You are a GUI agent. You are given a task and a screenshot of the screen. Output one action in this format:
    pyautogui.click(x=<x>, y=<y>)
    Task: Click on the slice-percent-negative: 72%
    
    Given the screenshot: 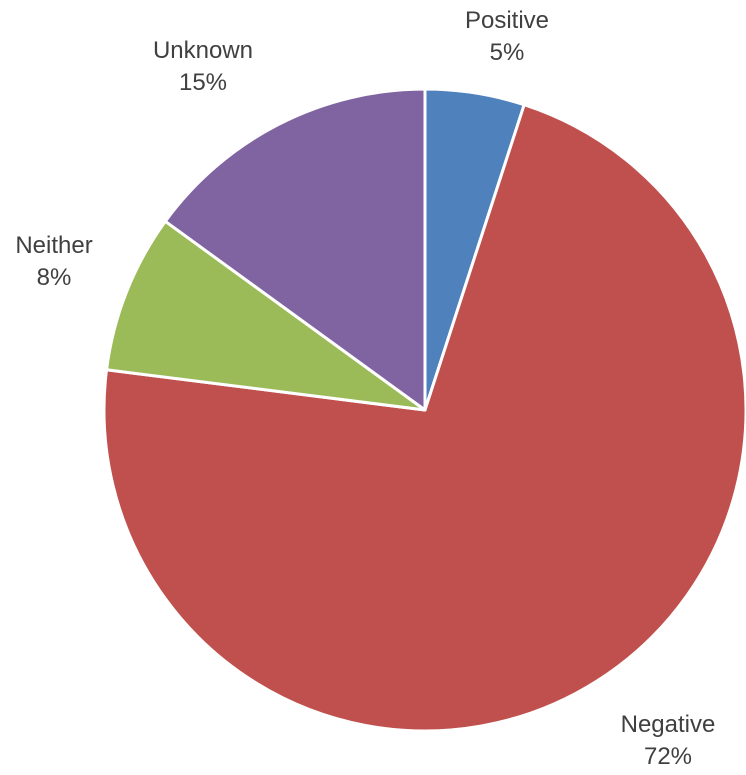 What is the action you would take?
    pyautogui.click(x=668, y=756)
    